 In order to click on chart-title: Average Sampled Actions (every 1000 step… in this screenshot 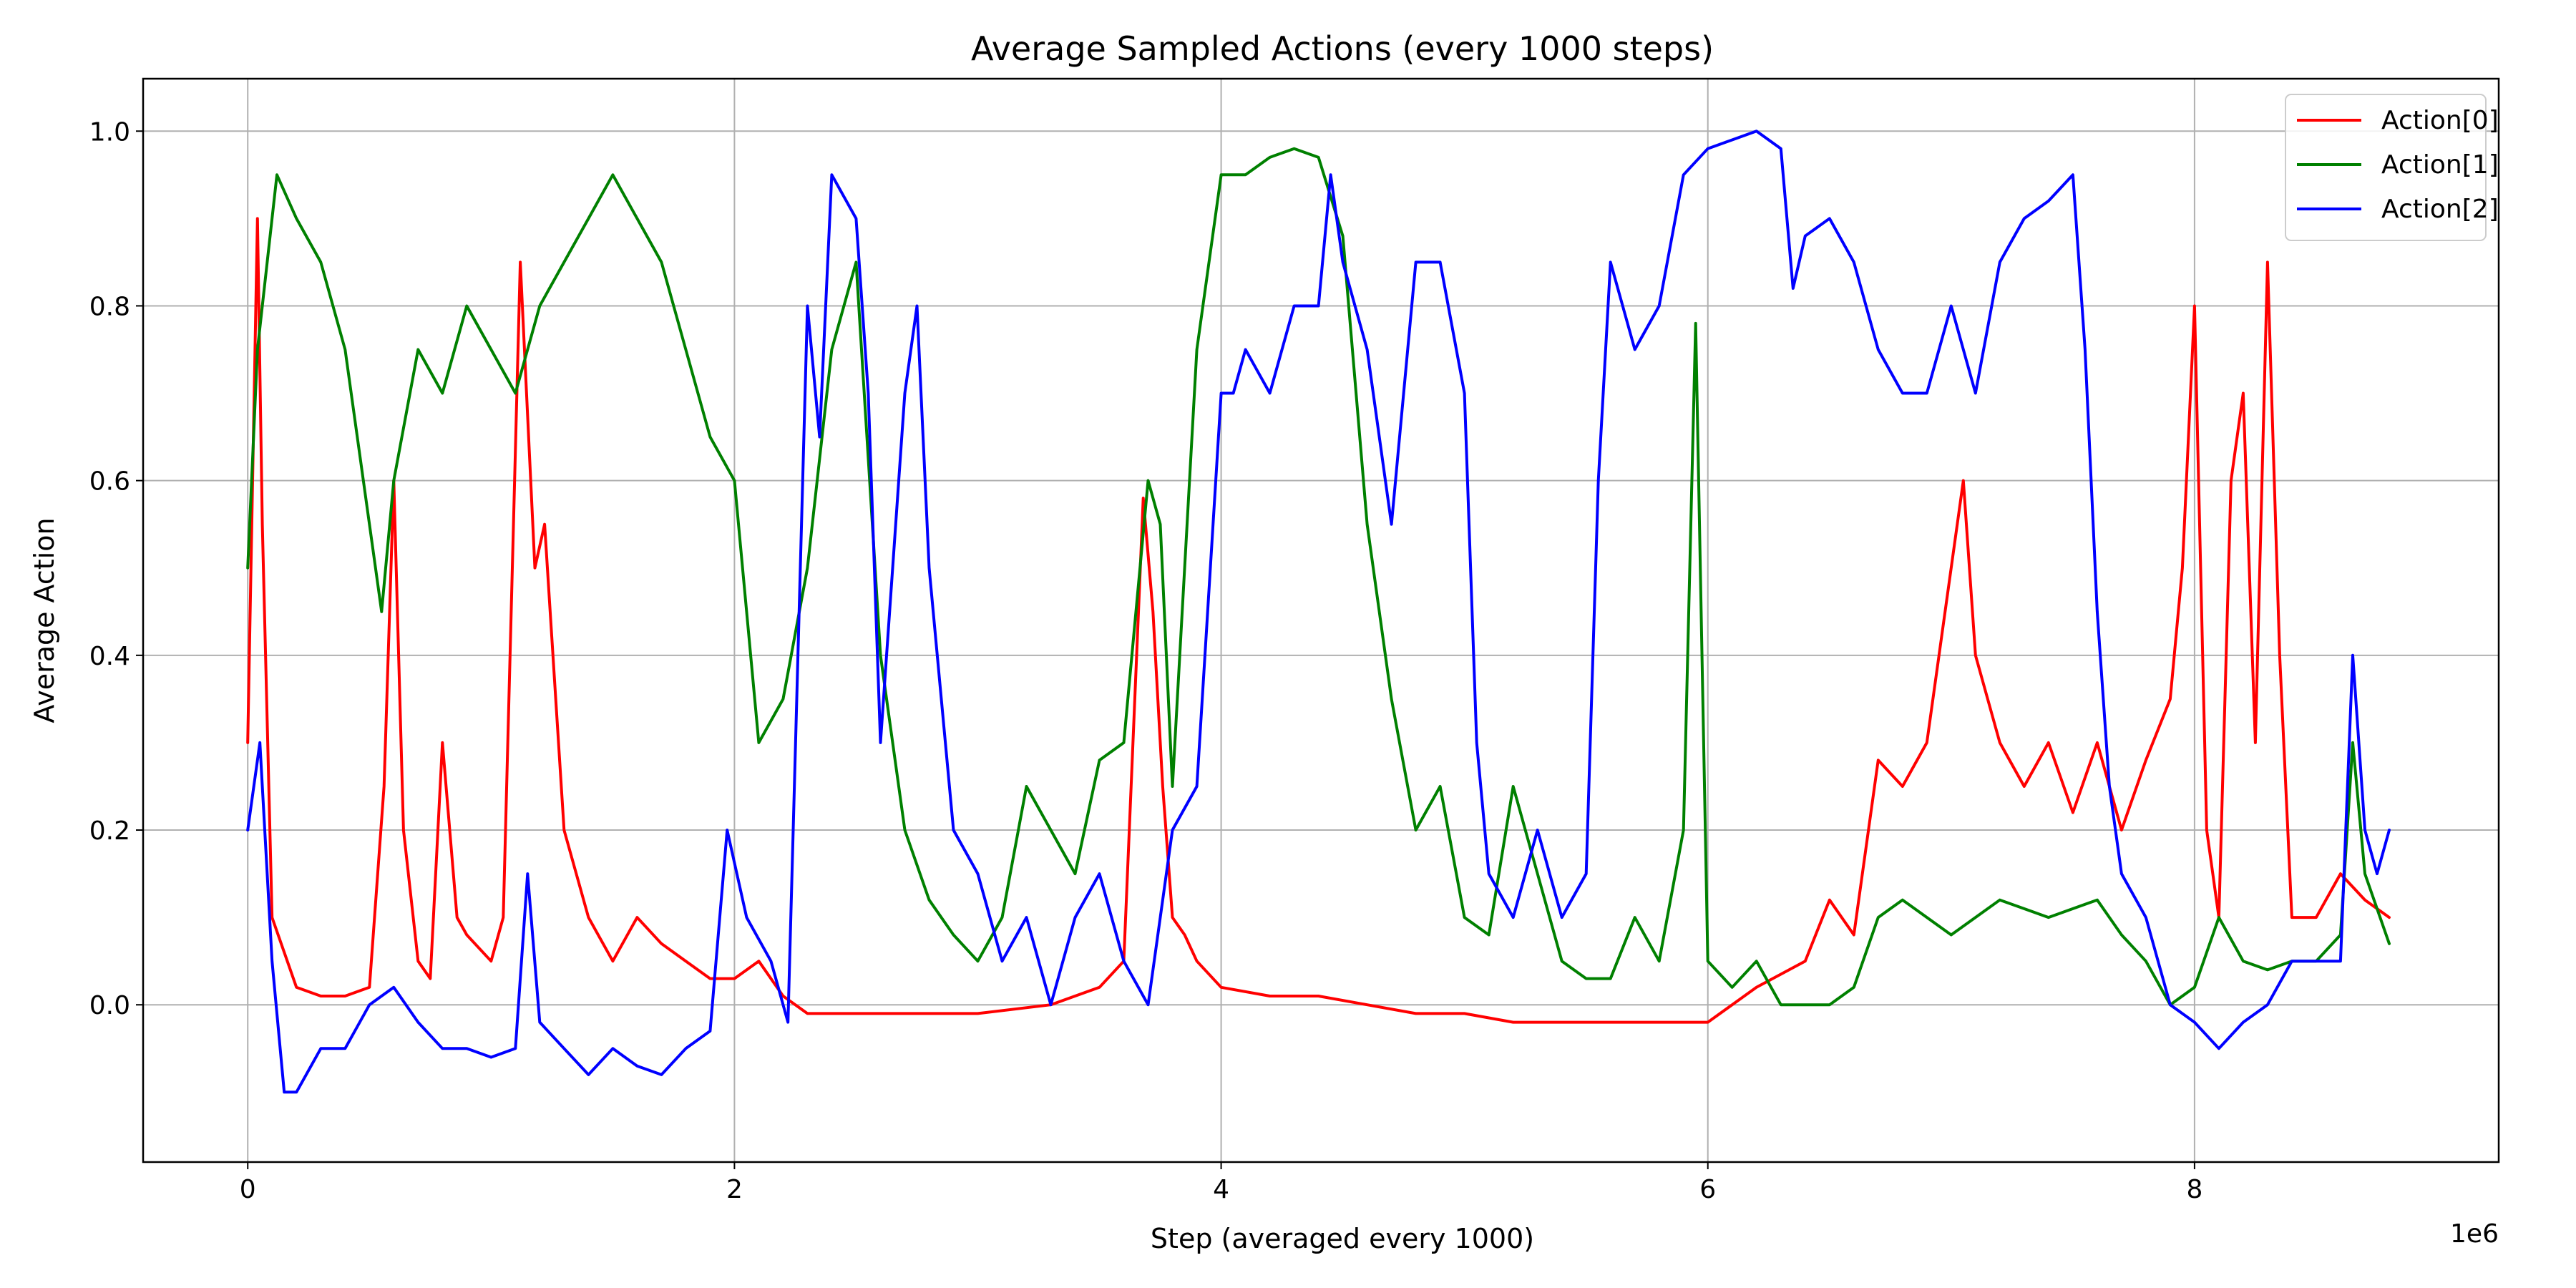, I will do `click(1342, 48)`.